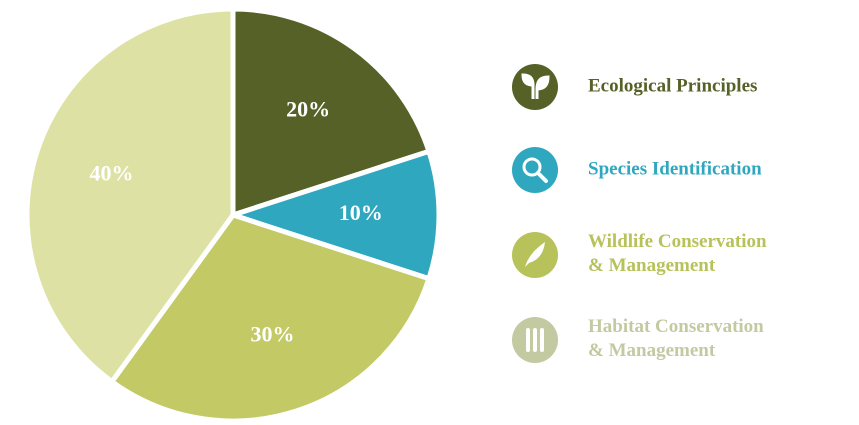 The image size is (859, 425). I want to click on icon-lens, so click(532, 167).